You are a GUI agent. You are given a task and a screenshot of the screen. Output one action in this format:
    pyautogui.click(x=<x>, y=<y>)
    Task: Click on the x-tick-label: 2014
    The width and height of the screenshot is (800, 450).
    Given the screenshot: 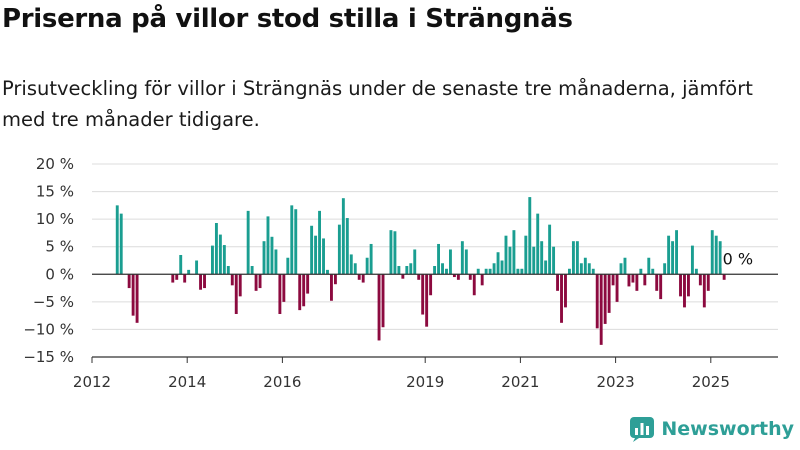 What is the action you would take?
    pyautogui.click(x=187, y=382)
    